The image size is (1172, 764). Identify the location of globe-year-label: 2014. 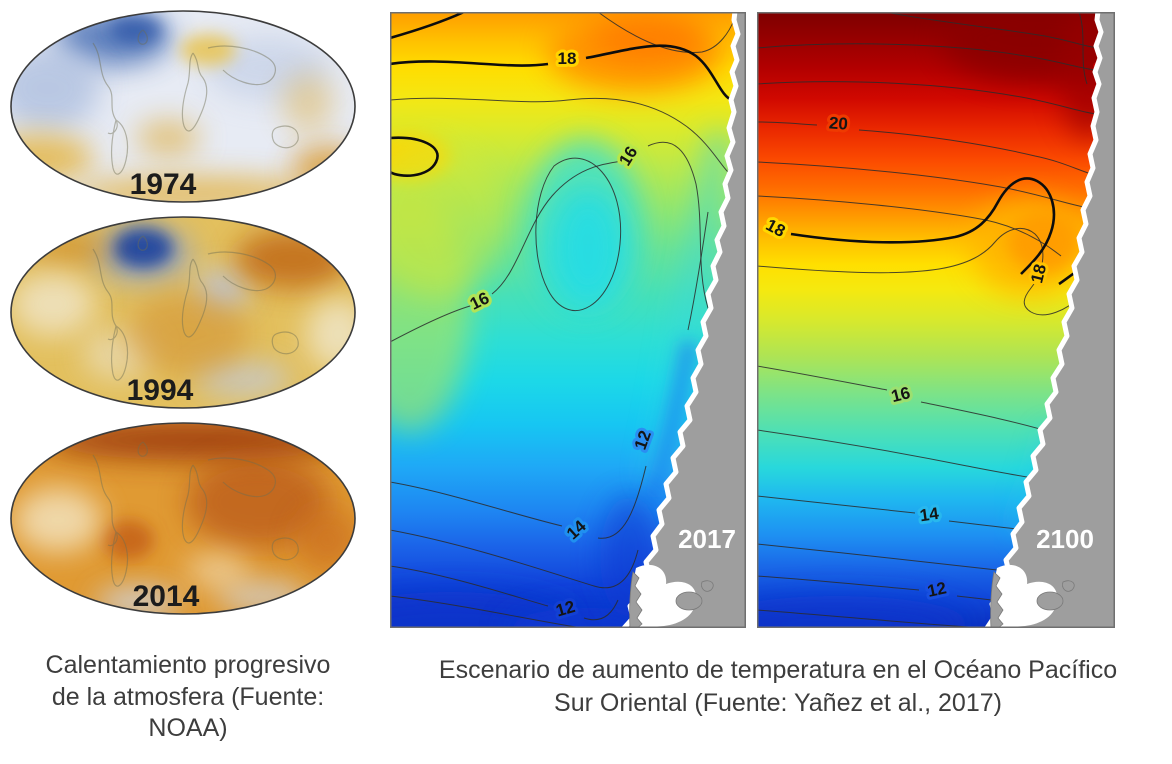
(166, 596).